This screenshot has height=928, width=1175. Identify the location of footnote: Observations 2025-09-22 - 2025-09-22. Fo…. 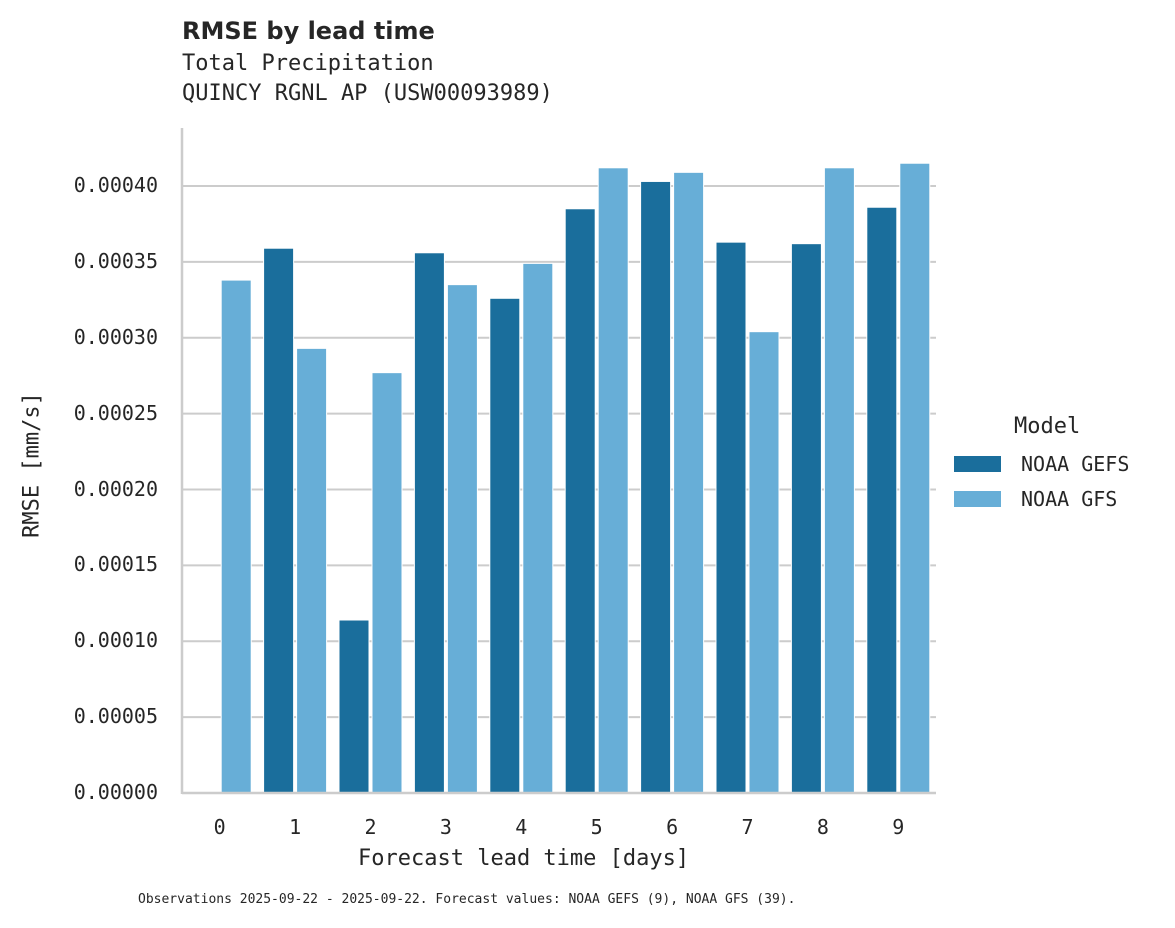
(467, 899).